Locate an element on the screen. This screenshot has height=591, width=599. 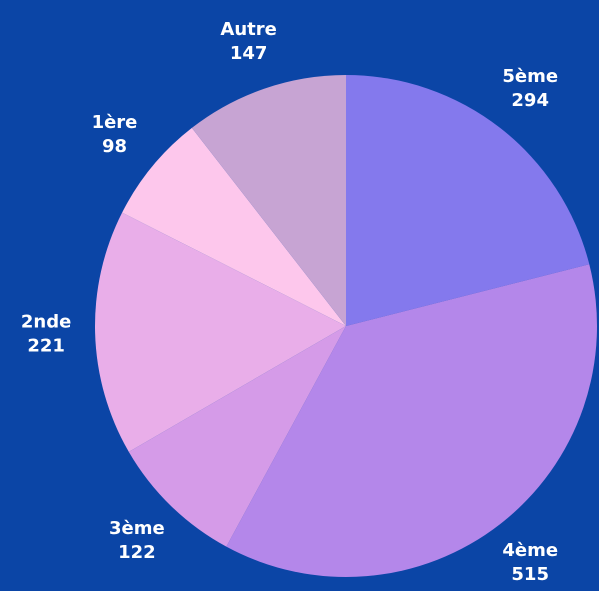
slice-value: 147 is located at coordinates (249, 53).